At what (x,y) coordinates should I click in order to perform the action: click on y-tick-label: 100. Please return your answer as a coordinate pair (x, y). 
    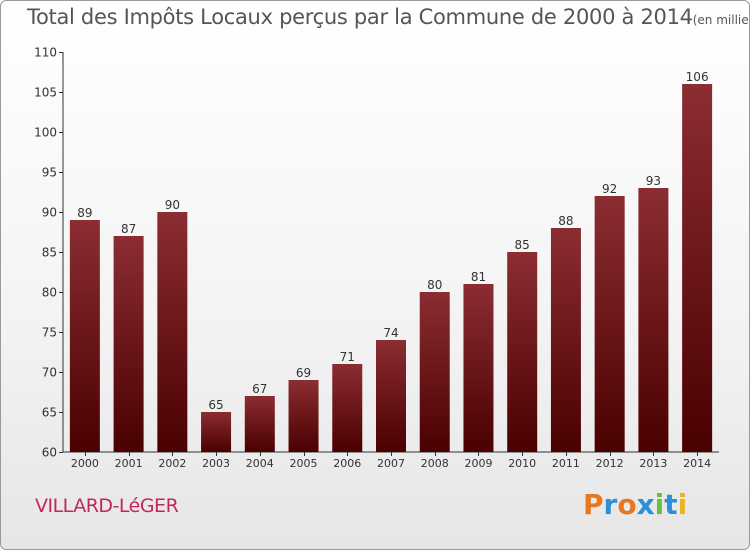
    Looking at the image, I should click on (45, 133).